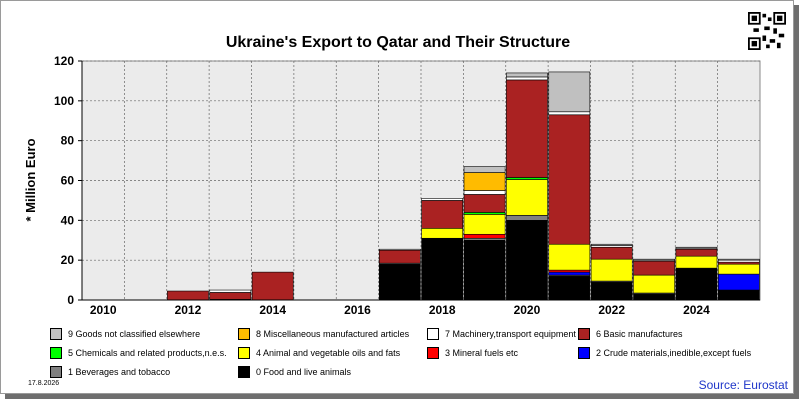 This screenshot has height=400, width=800. I want to click on x-tick-label: 2016, so click(357, 310).